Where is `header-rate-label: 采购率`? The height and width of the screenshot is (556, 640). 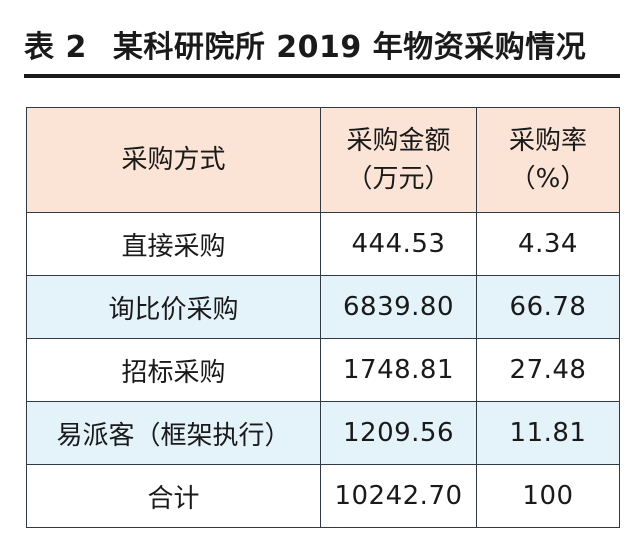
header-rate-label: 采购率 is located at coordinates (547, 141).